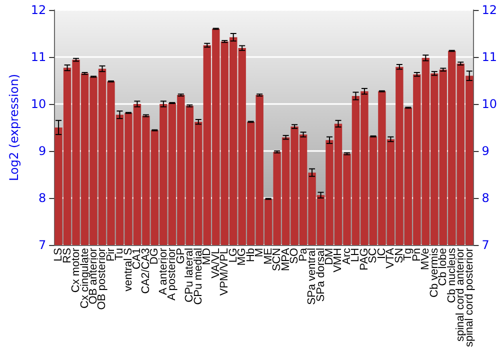  I want to click on y-tick-label: 11, so click(38, 57).